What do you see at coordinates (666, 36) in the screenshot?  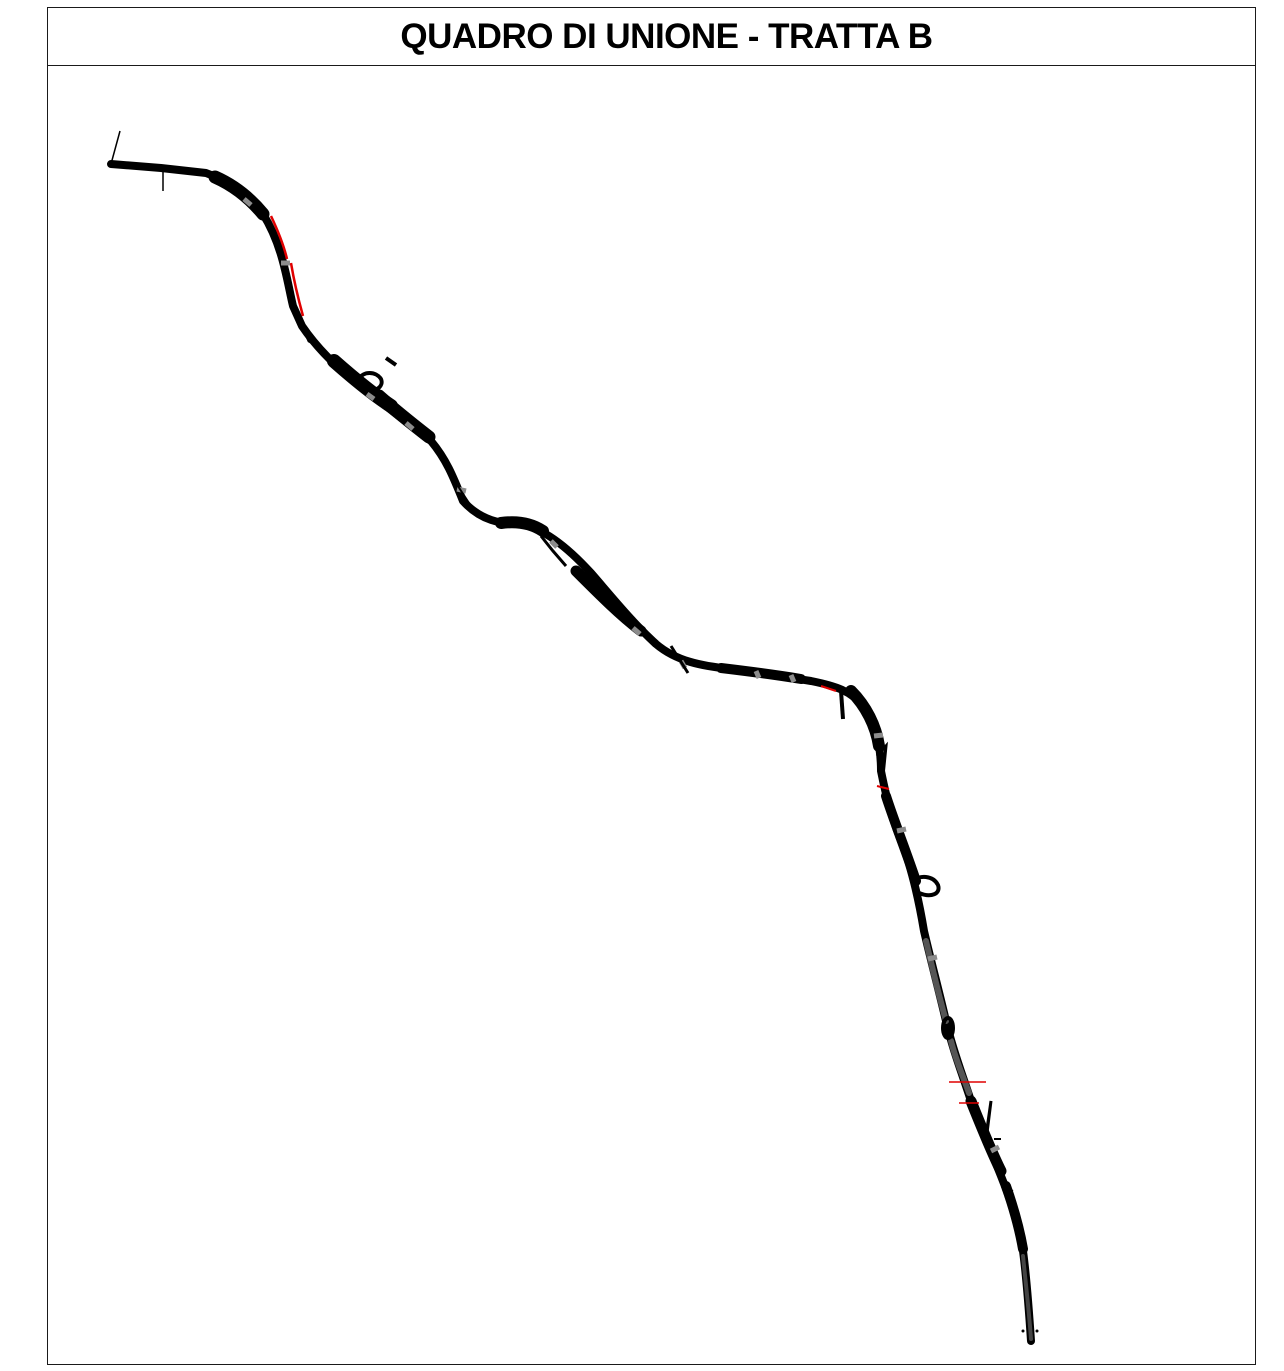 I see `sheet-title: QUADRO DI UNIONE - TRATTA B` at bounding box center [666, 36].